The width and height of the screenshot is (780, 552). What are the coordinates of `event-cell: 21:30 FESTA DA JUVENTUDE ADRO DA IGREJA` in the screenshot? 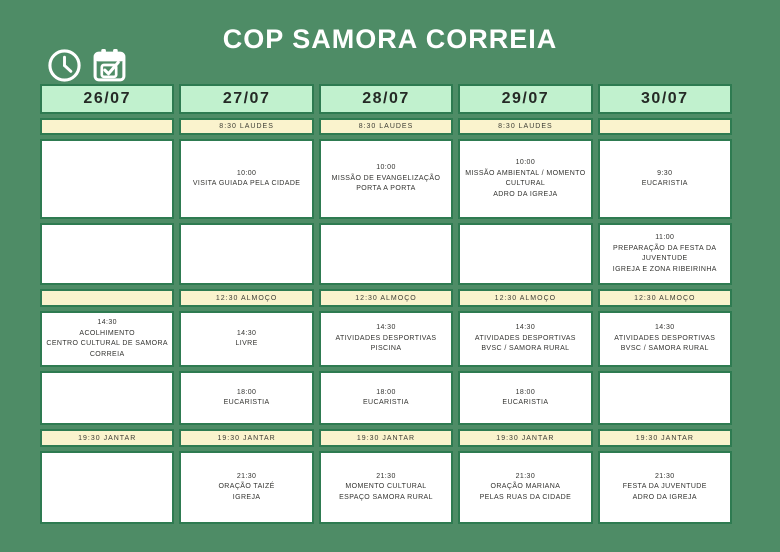 It's located at (664, 487).